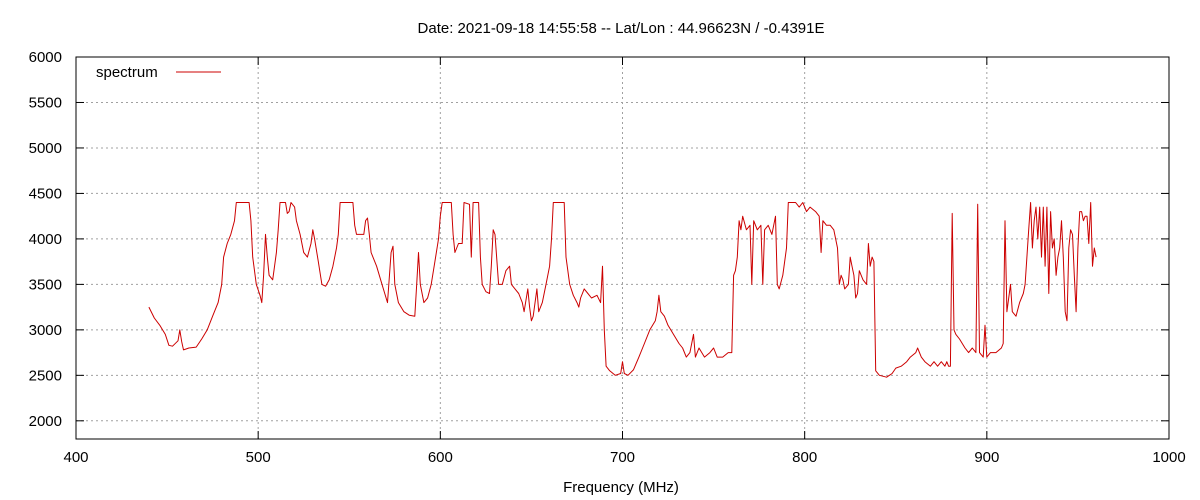  I want to click on y-tick-label-2000: 2000, so click(45, 421).